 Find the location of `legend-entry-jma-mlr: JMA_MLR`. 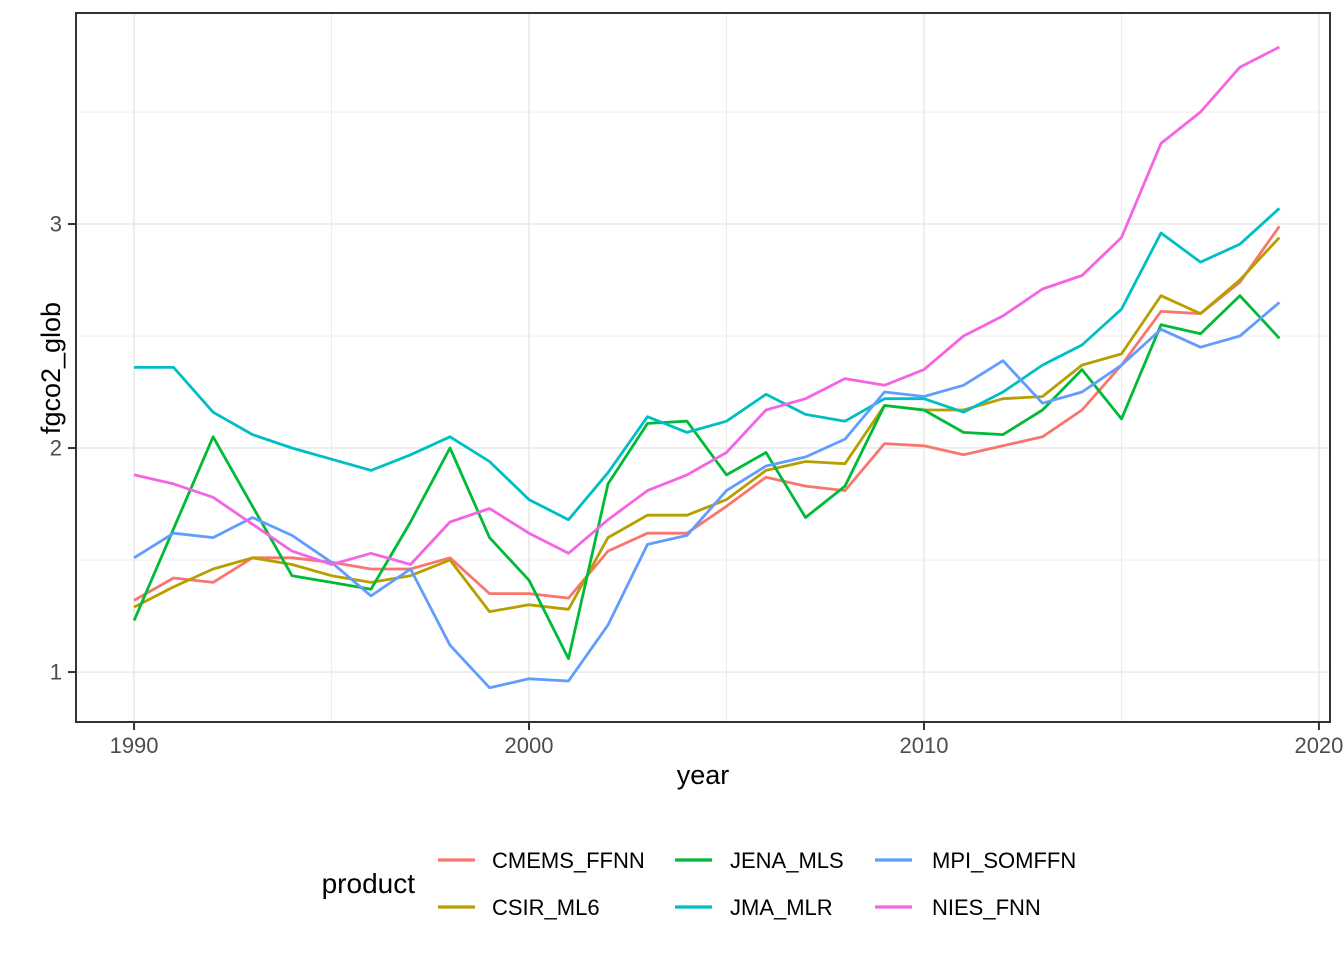

legend-entry-jma-mlr: JMA_MLR is located at coordinates (754, 907).